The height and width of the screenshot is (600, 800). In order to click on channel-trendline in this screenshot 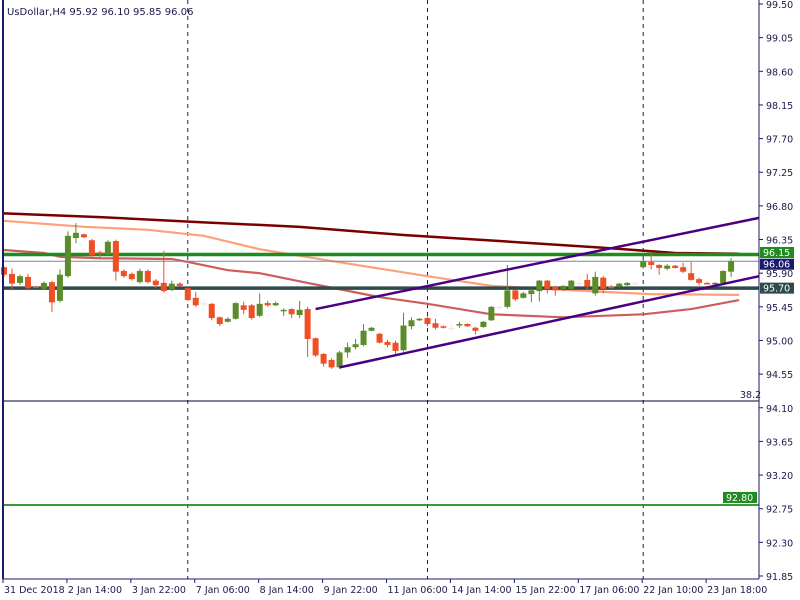, I will do `click(537, 263)`.